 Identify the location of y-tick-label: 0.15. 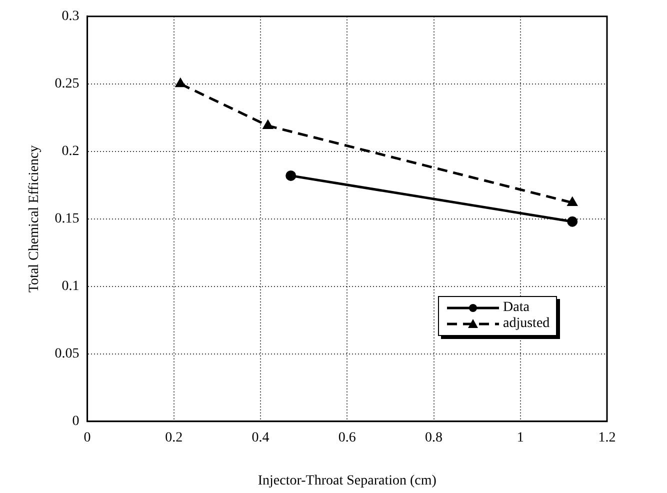
(67, 219).